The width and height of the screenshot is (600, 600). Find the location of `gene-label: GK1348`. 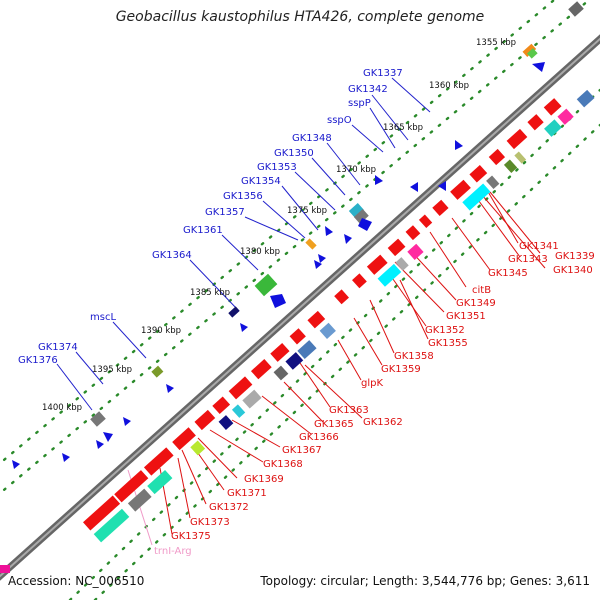

gene-label: GK1348 is located at coordinates (312, 138).